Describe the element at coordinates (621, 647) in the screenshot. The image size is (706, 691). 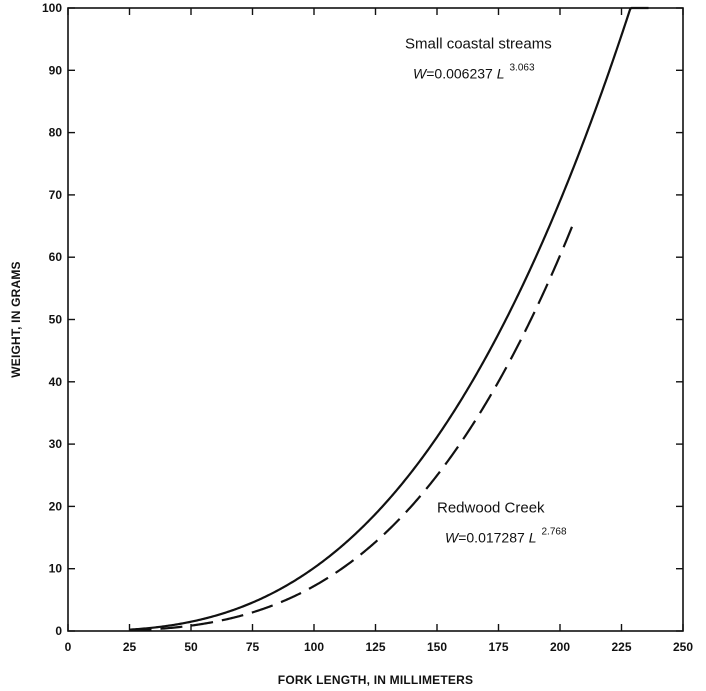
I see `x-tick-label: 225` at that location.